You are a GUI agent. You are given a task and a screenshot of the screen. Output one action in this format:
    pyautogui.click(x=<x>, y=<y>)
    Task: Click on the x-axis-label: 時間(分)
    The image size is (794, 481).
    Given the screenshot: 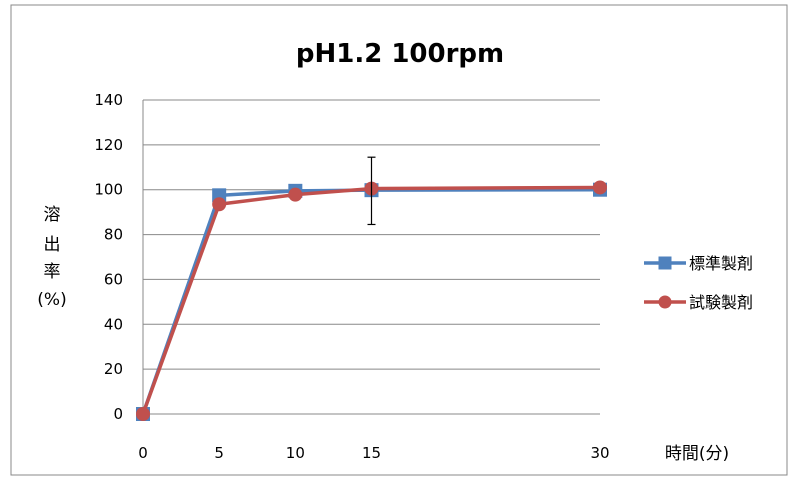 What is the action you would take?
    pyautogui.click(x=697, y=454)
    